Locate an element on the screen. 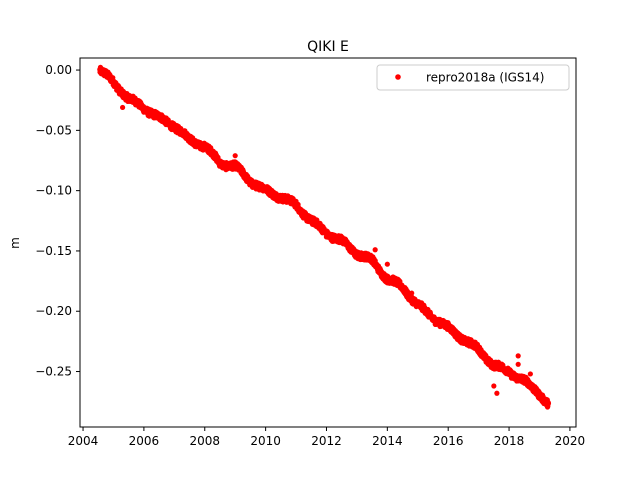 The height and width of the screenshot is (480, 640). y-tick-label: −0.20 is located at coordinates (53, 311).